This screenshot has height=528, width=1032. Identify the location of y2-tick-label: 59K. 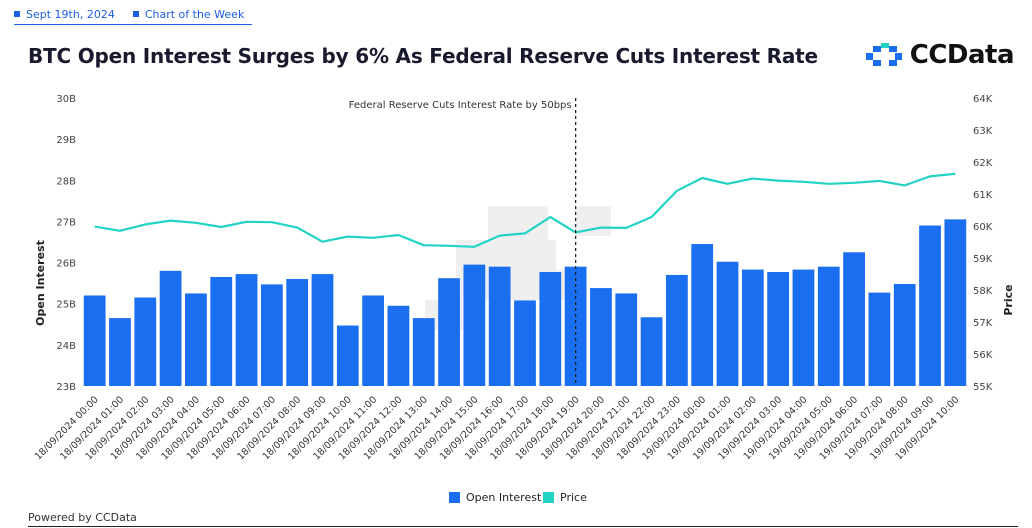
(983, 259).